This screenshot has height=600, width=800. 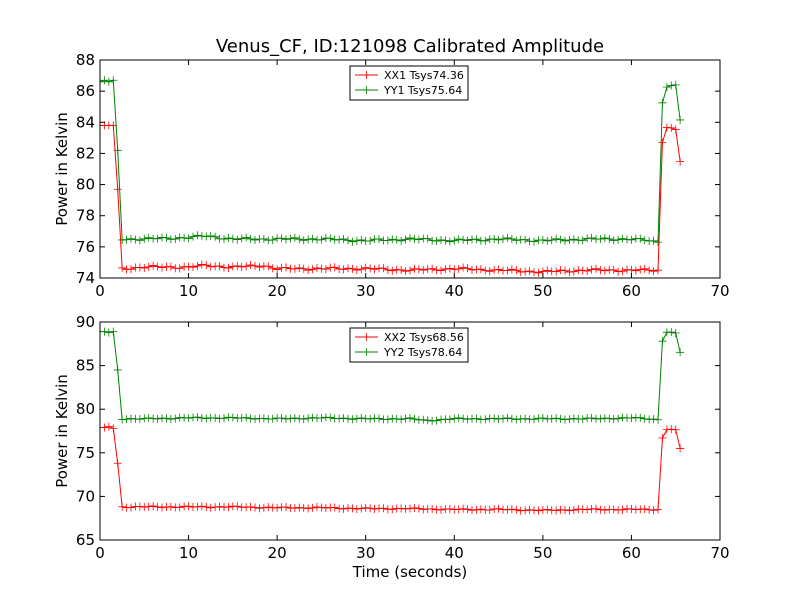 I want to click on y-tick-label: 82, so click(x=85, y=153).